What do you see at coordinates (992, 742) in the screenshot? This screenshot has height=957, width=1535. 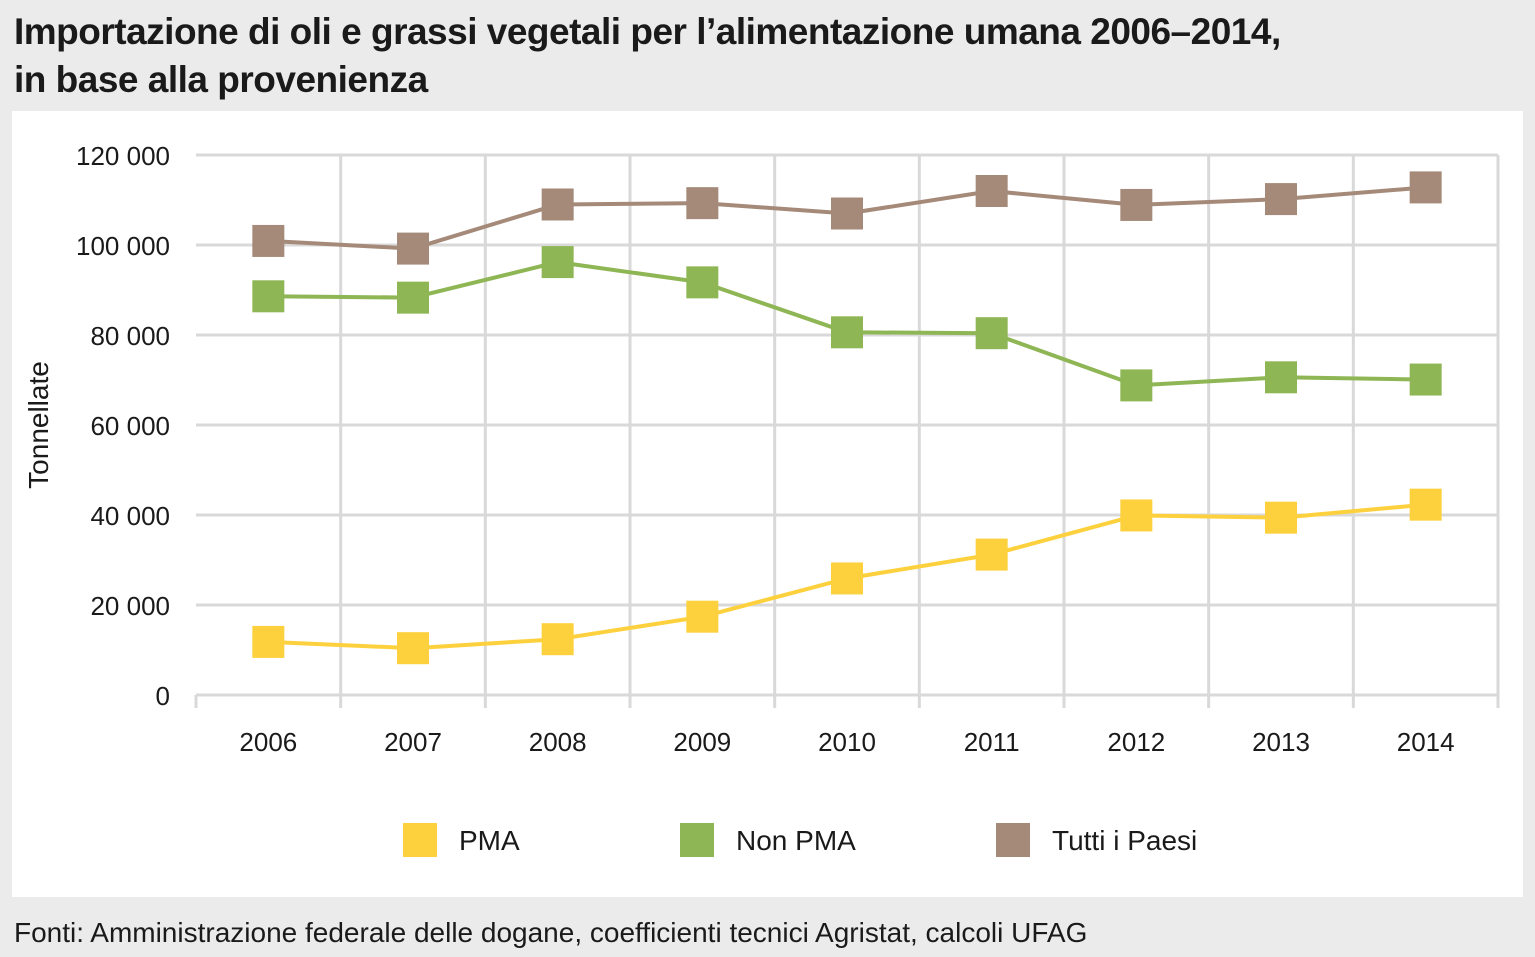 I see `x-tick-label: 2011` at bounding box center [992, 742].